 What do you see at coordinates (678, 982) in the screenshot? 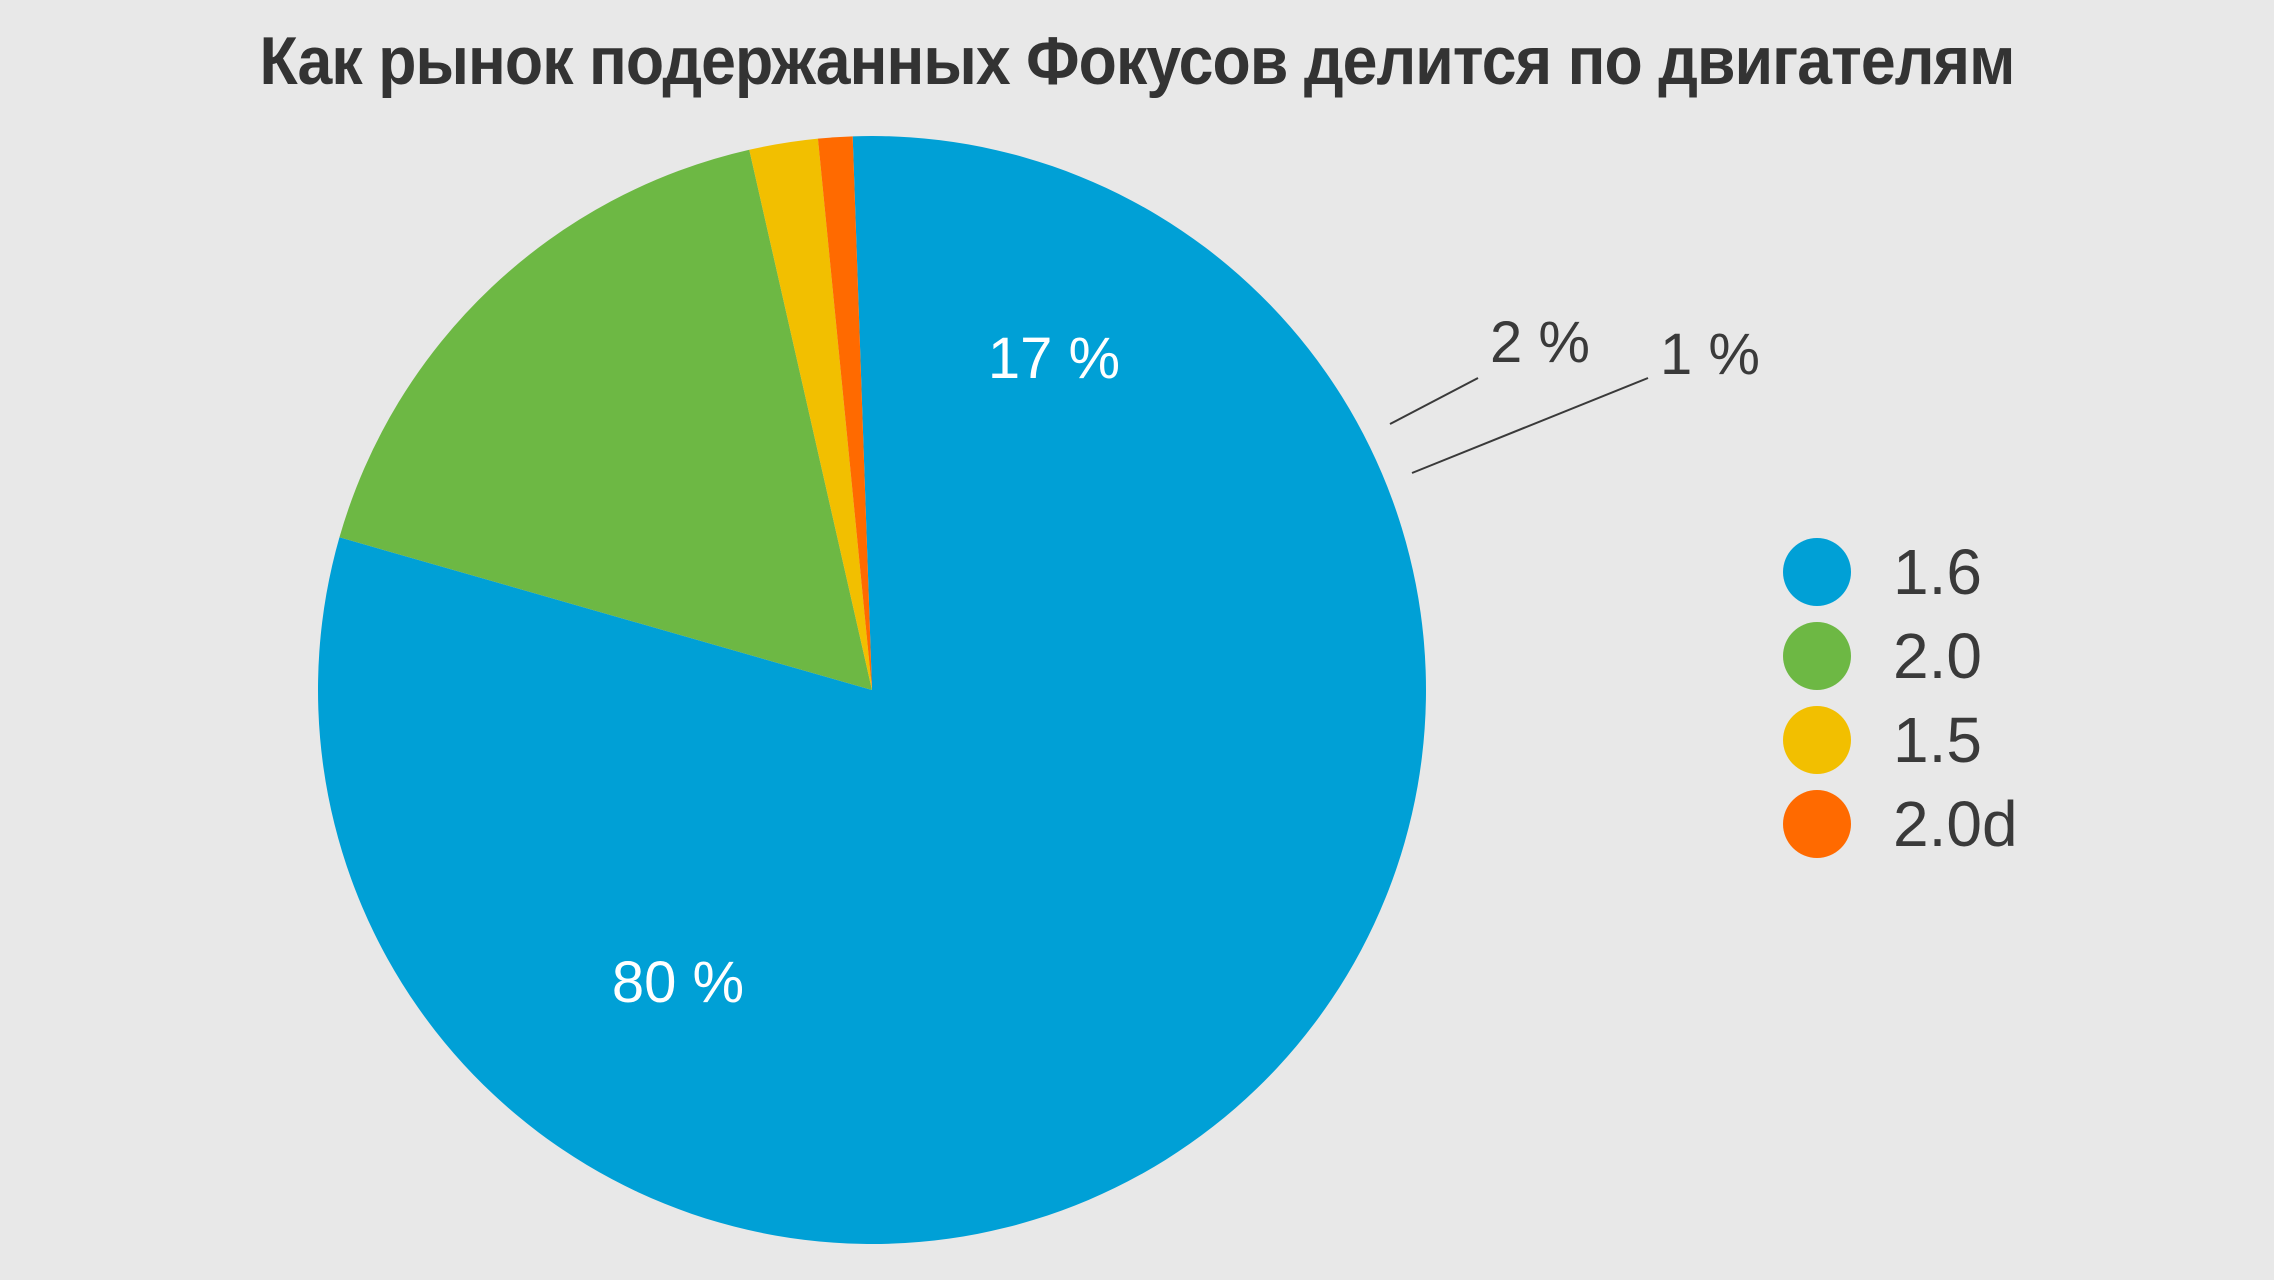
I see `slice-label-1.6: 80 %` at bounding box center [678, 982].